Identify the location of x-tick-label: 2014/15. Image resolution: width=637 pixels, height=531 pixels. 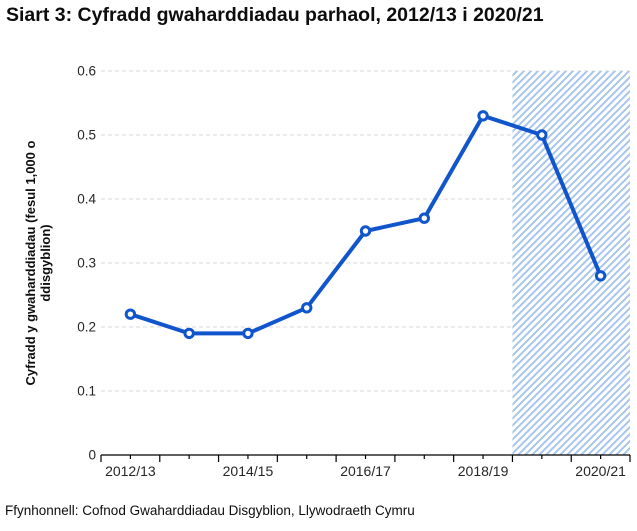
(248, 471).